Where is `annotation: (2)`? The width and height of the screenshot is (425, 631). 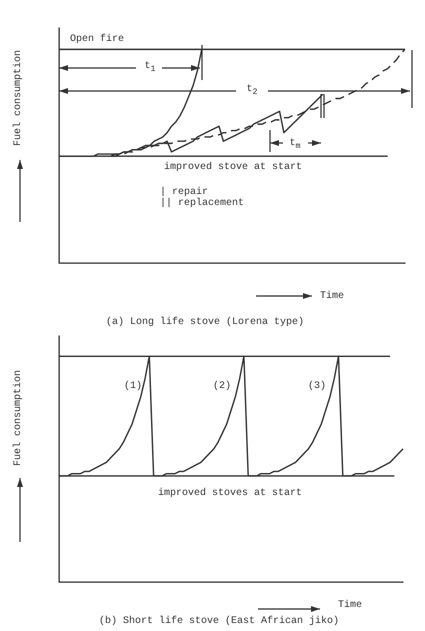
annotation: (2) is located at coordinates (222, 387).